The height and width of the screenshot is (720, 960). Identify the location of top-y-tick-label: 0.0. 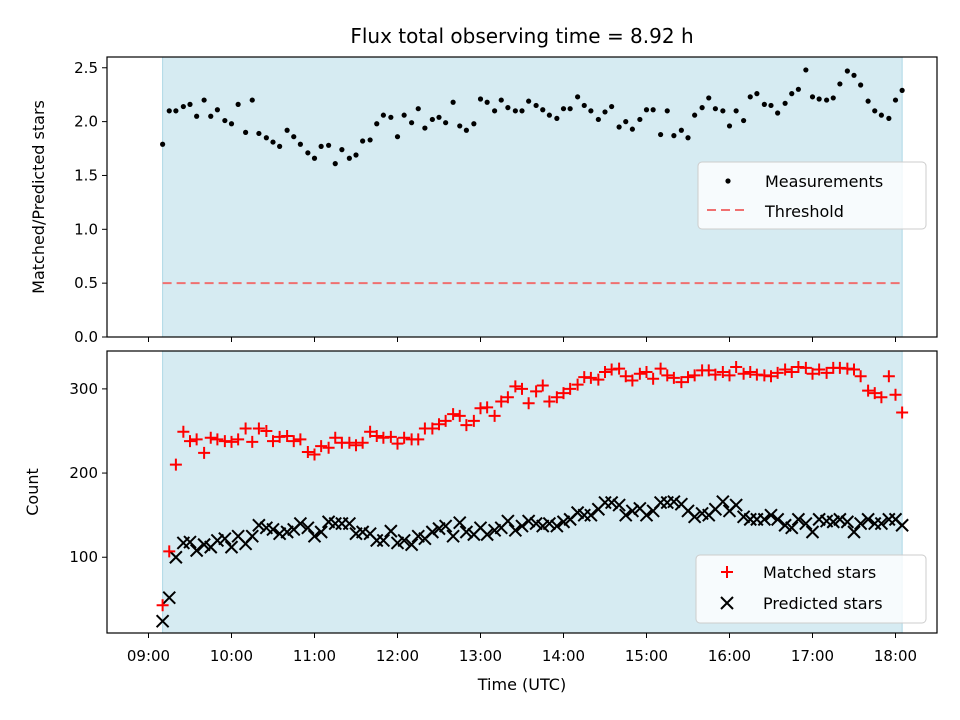
(86, 337).